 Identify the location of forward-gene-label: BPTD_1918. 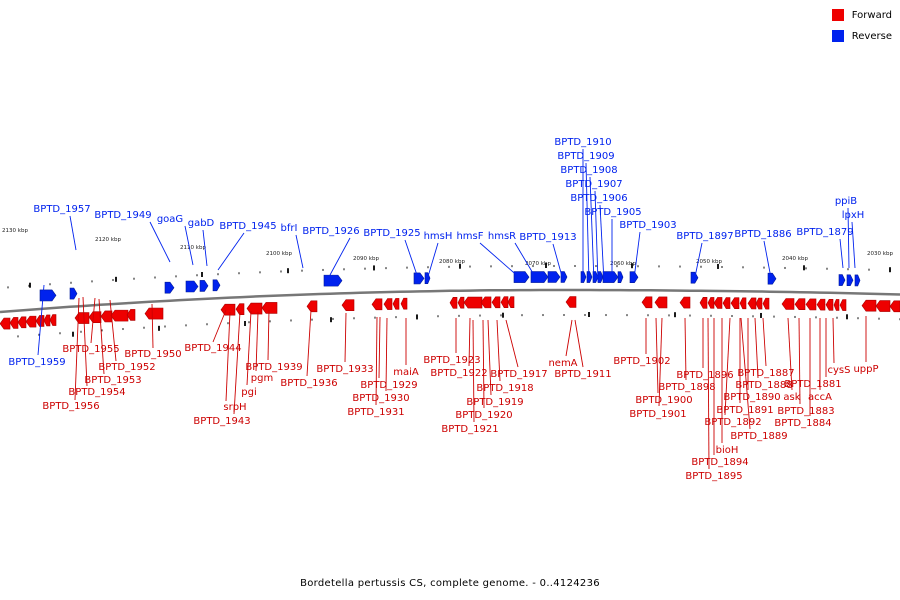
(504, 388).